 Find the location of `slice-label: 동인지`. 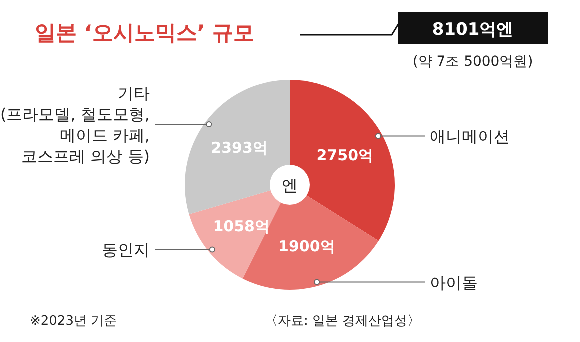

slice-label: 동인지 is located at coordinates (126, 250).